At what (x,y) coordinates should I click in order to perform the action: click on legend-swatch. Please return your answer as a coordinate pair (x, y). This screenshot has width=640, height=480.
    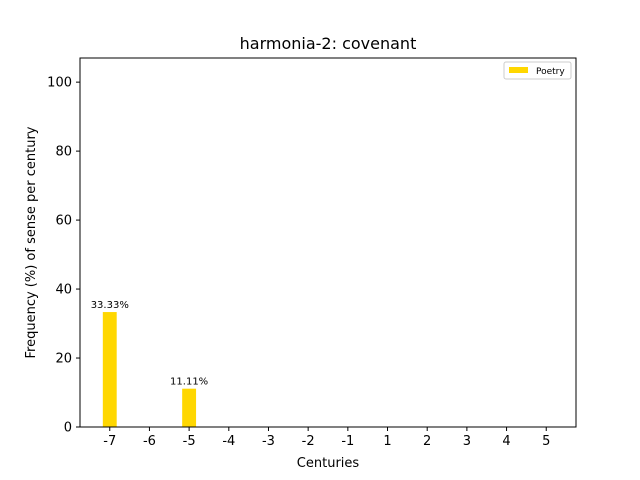
    Looking at the image, I should click on (518, 70).